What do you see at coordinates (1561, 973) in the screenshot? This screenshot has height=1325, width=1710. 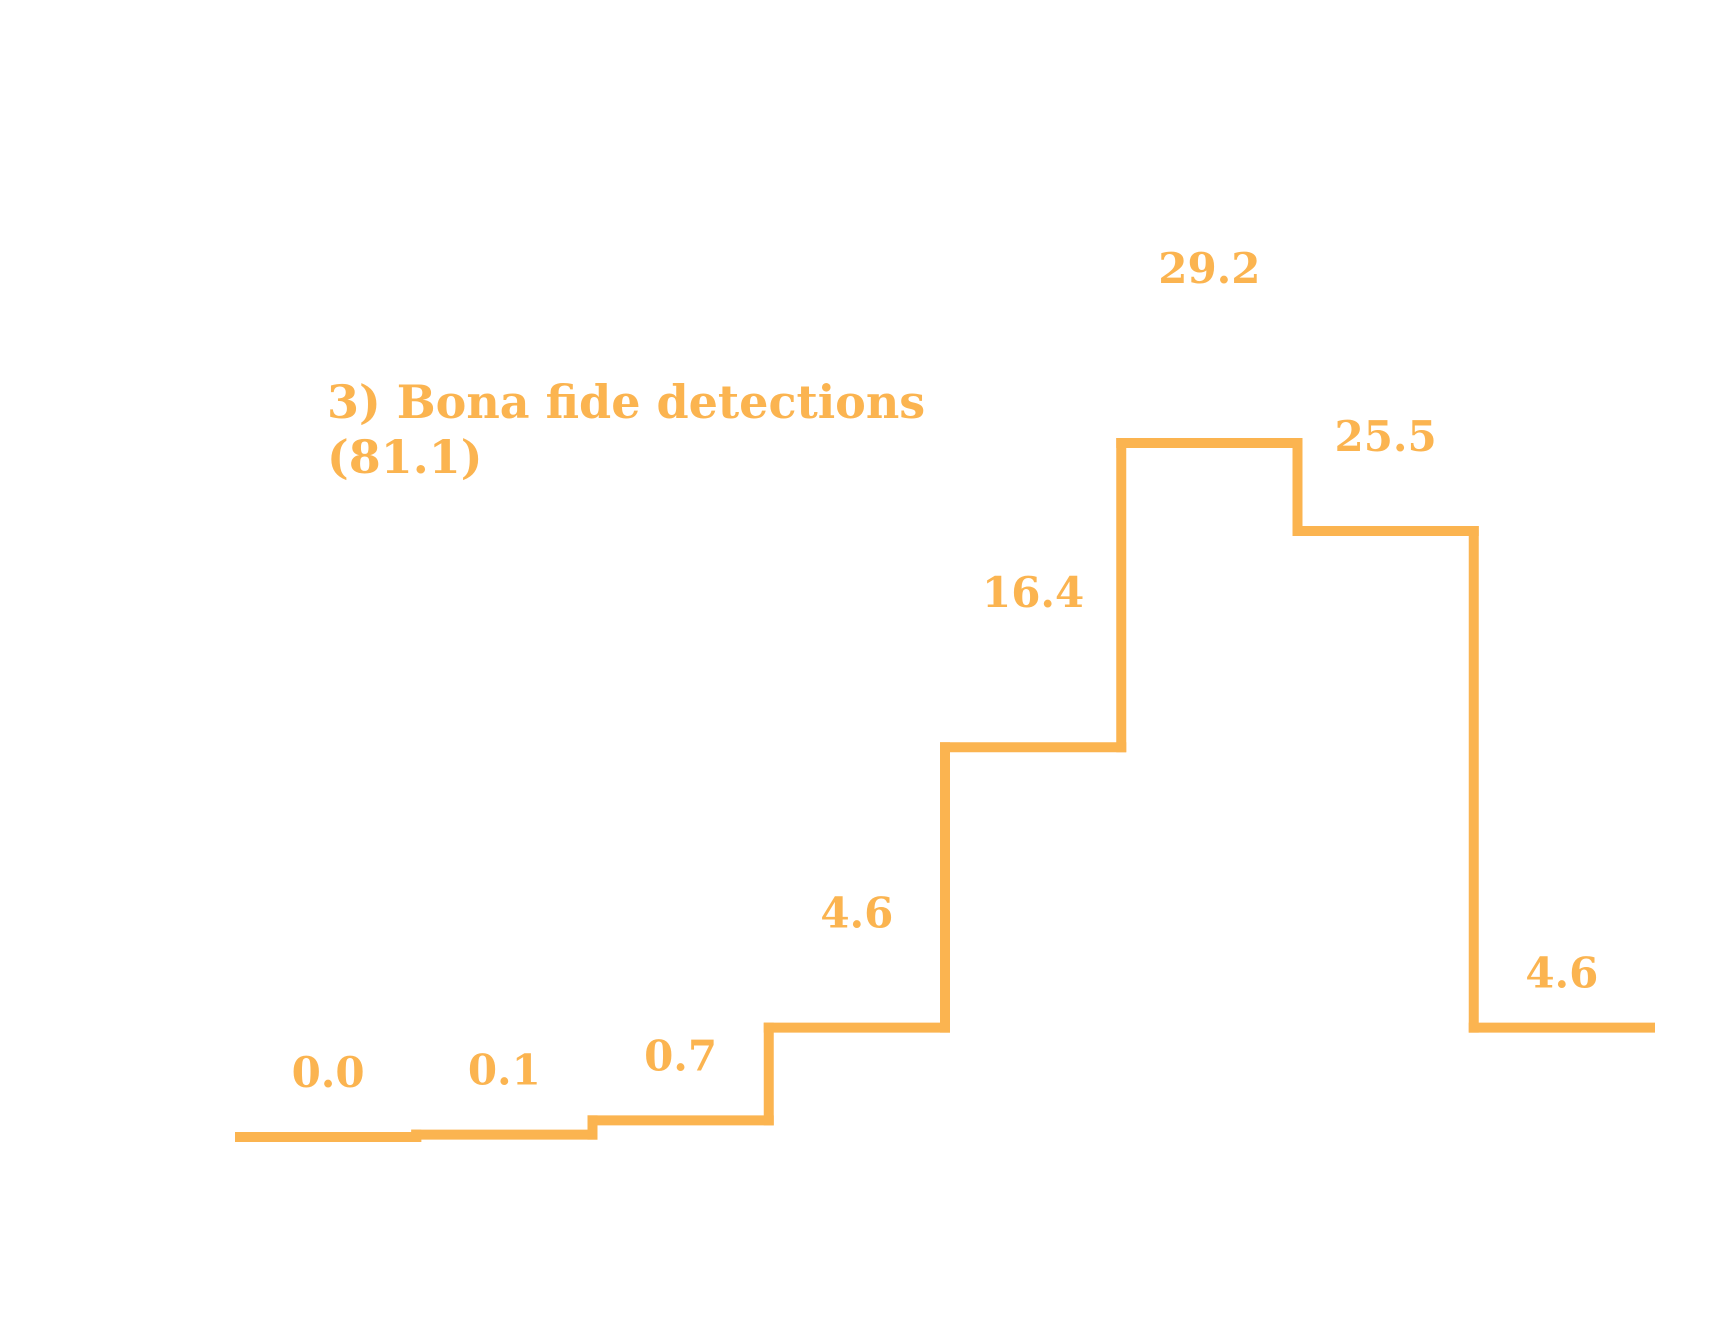 I see `value-label-8: 4.6` at bounding box center [1561, 973].